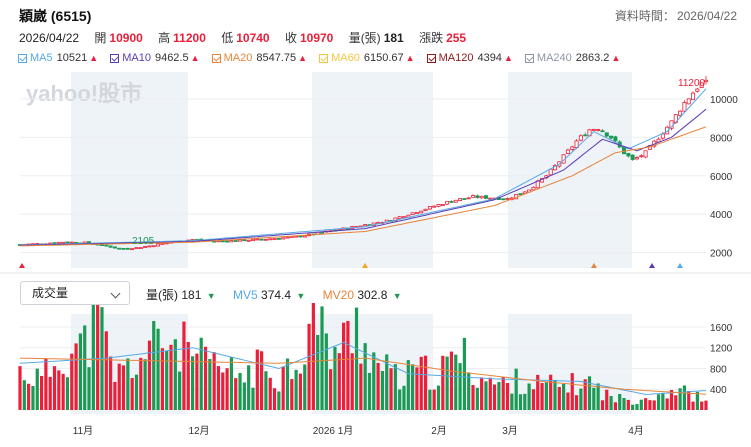  I want to click on high-label: 高, so click(164, 38).